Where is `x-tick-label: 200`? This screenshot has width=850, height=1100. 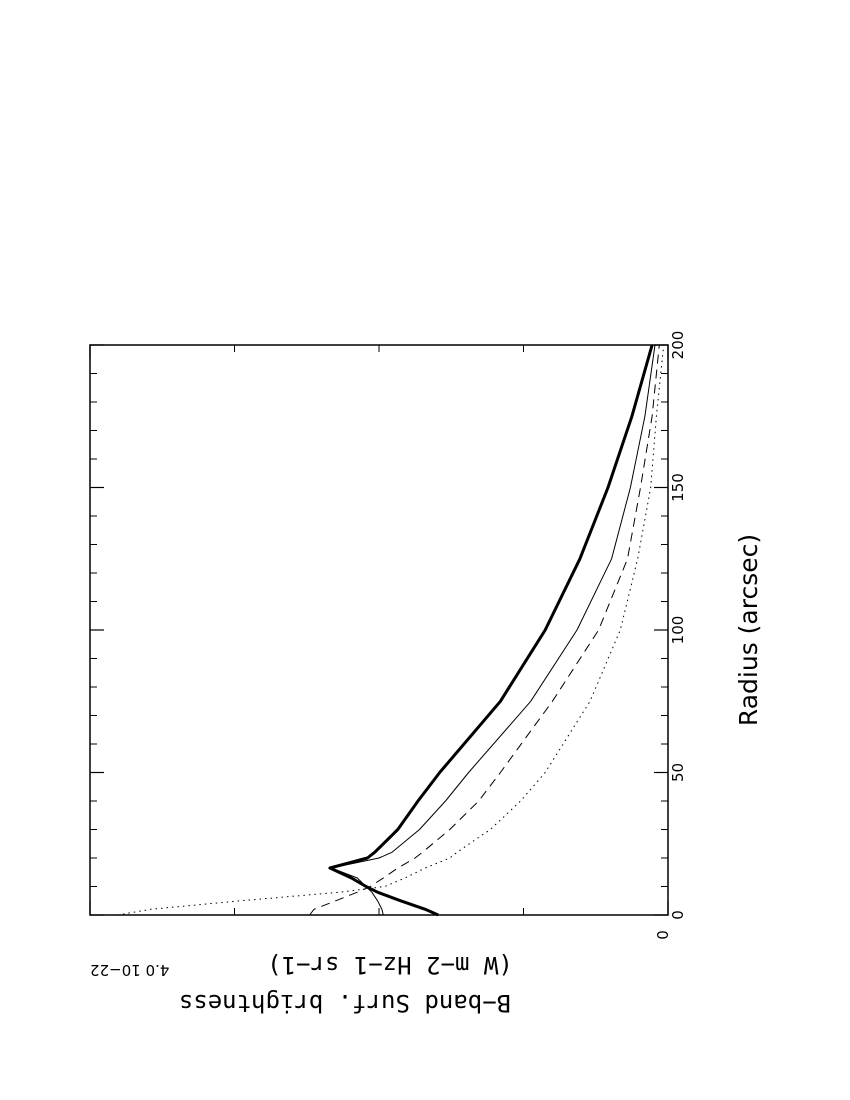
x-tick-label: 200 is located at coordinates (678, 345).